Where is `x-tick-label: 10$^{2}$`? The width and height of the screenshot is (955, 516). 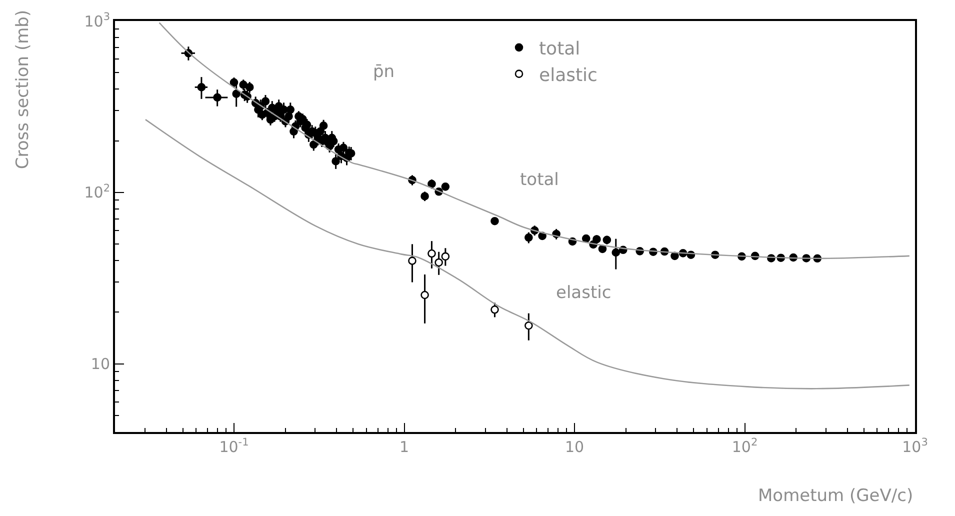 x-tick-label: 10$^{2}$ is located at coordinates (745, 446).